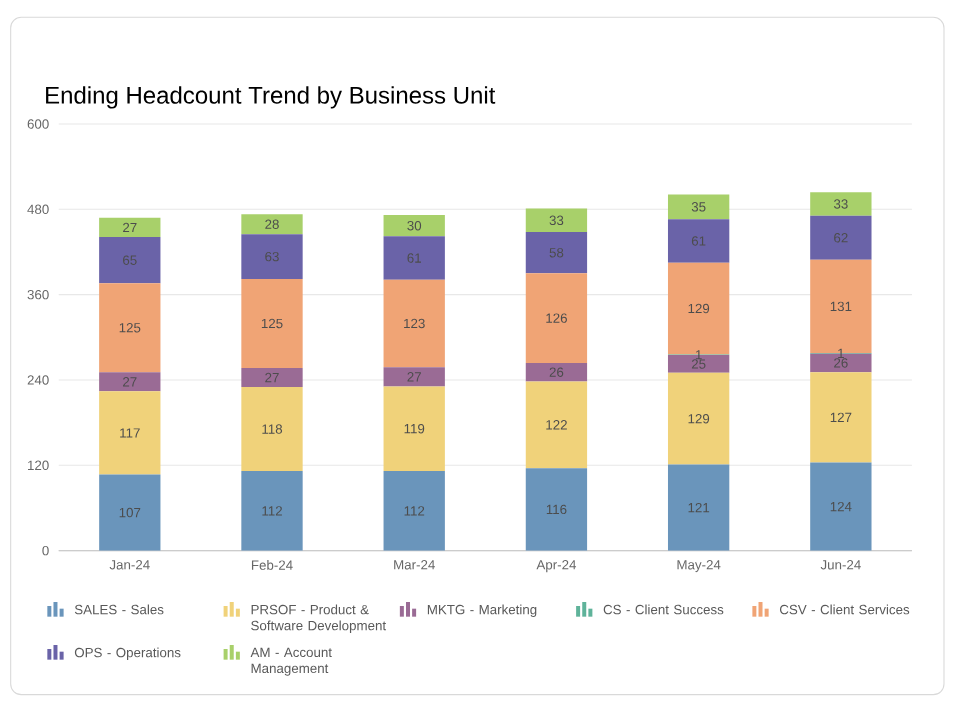 Image resolution: width=960 pixels, height=716 pixels. Describe the element at coordinates (271, 97) in the screenshot. I see `chart-title: Ending Headcount Trend by Business Unit` at that location.